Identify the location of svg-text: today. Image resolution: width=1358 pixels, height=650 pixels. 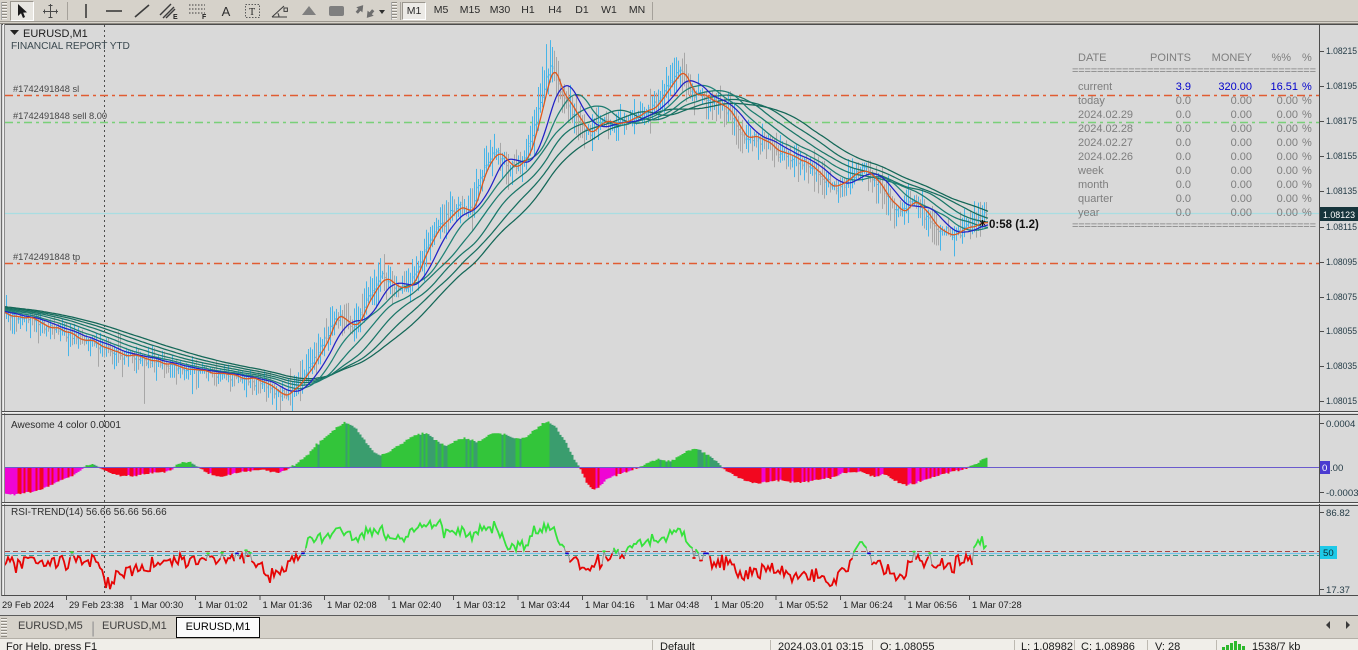
(1091, 101).